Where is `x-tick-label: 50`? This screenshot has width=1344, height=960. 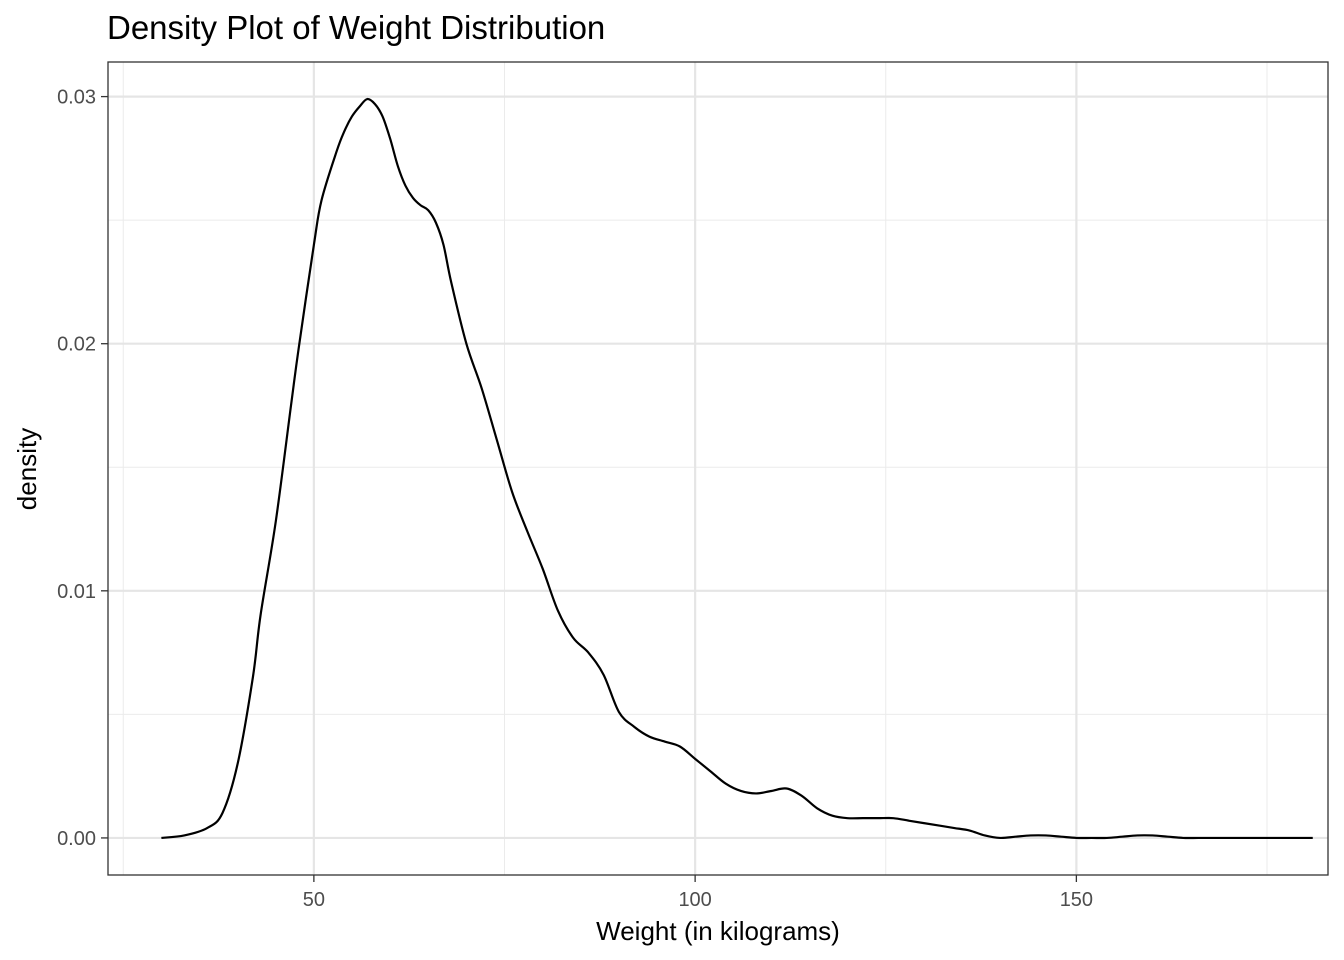 x-tick-label: 50 is located at coordinates (314, 900).